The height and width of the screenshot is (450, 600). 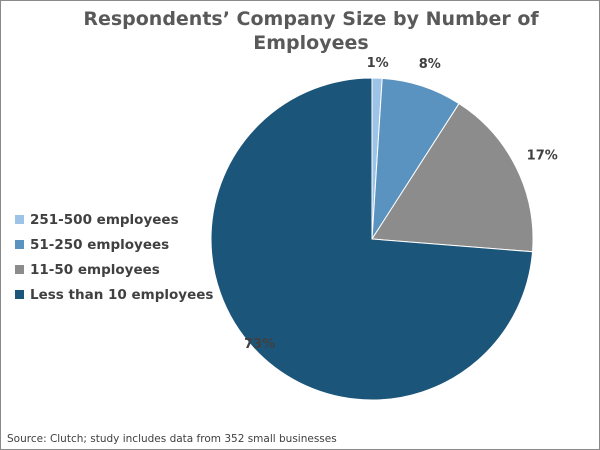 I want to click on legend-item: Less than 10 employees, so click(x=114, y=294).